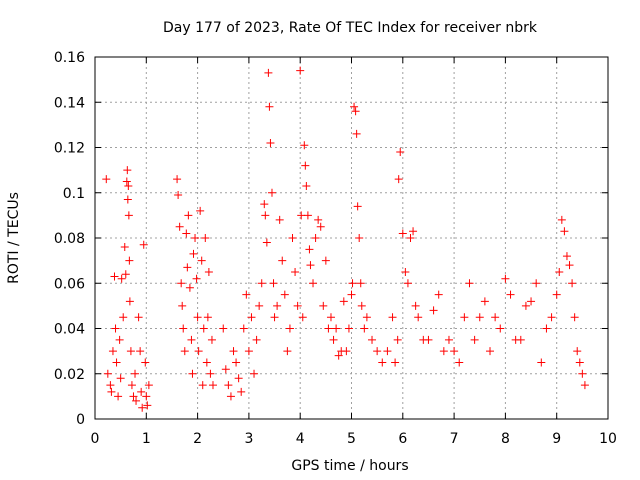 This screenshot has width=640, height=480. What do you see at coordinates (80, 420) in the screenshot?
I see `y-tick-label: 0` at bounding box center [80, 420].